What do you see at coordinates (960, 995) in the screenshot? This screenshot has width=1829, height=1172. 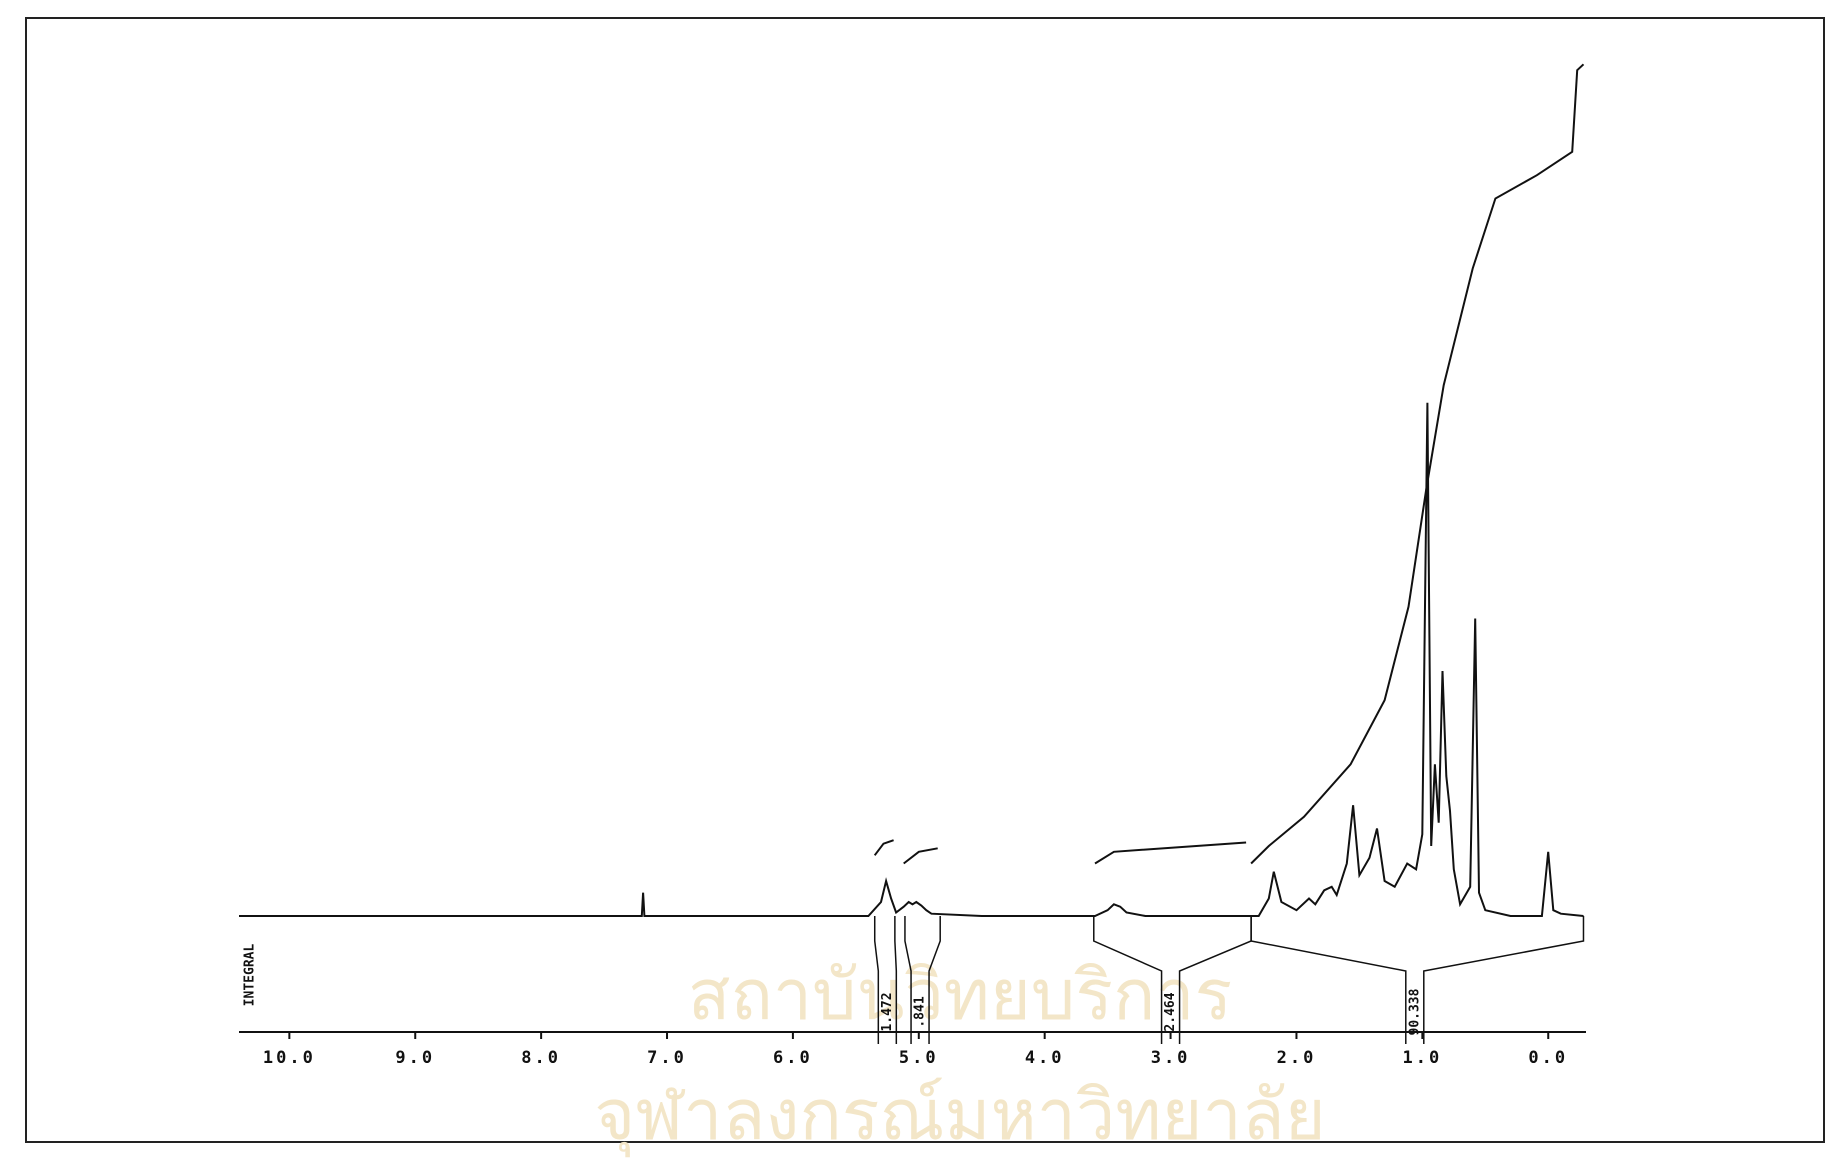 I see `watermark: สถาบันวิทยบริการ` at bounding box center [960, 995].